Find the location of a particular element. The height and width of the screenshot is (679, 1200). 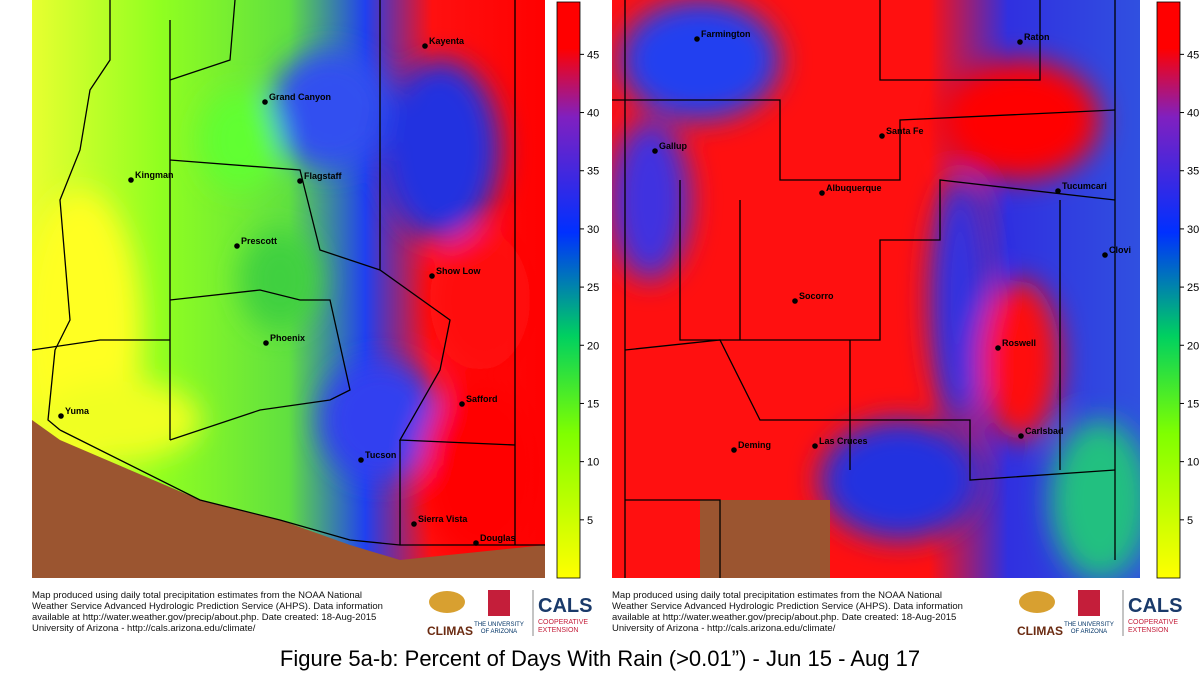

city-label: Socorro is located at coordinates (816, 296).